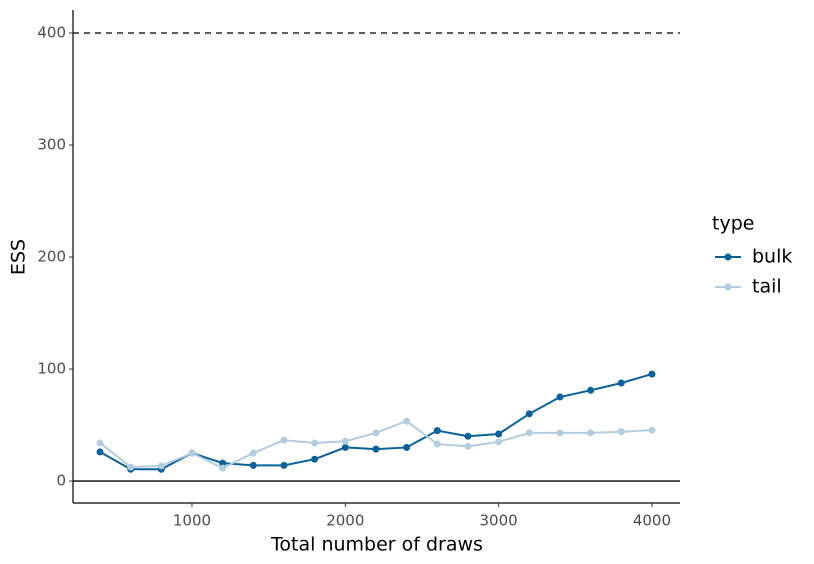 This screenshot has height=564, width=814. Describe the element at coordinates (499, 521) in the screenshot. I see `x-tick-label: 3000` at that location.